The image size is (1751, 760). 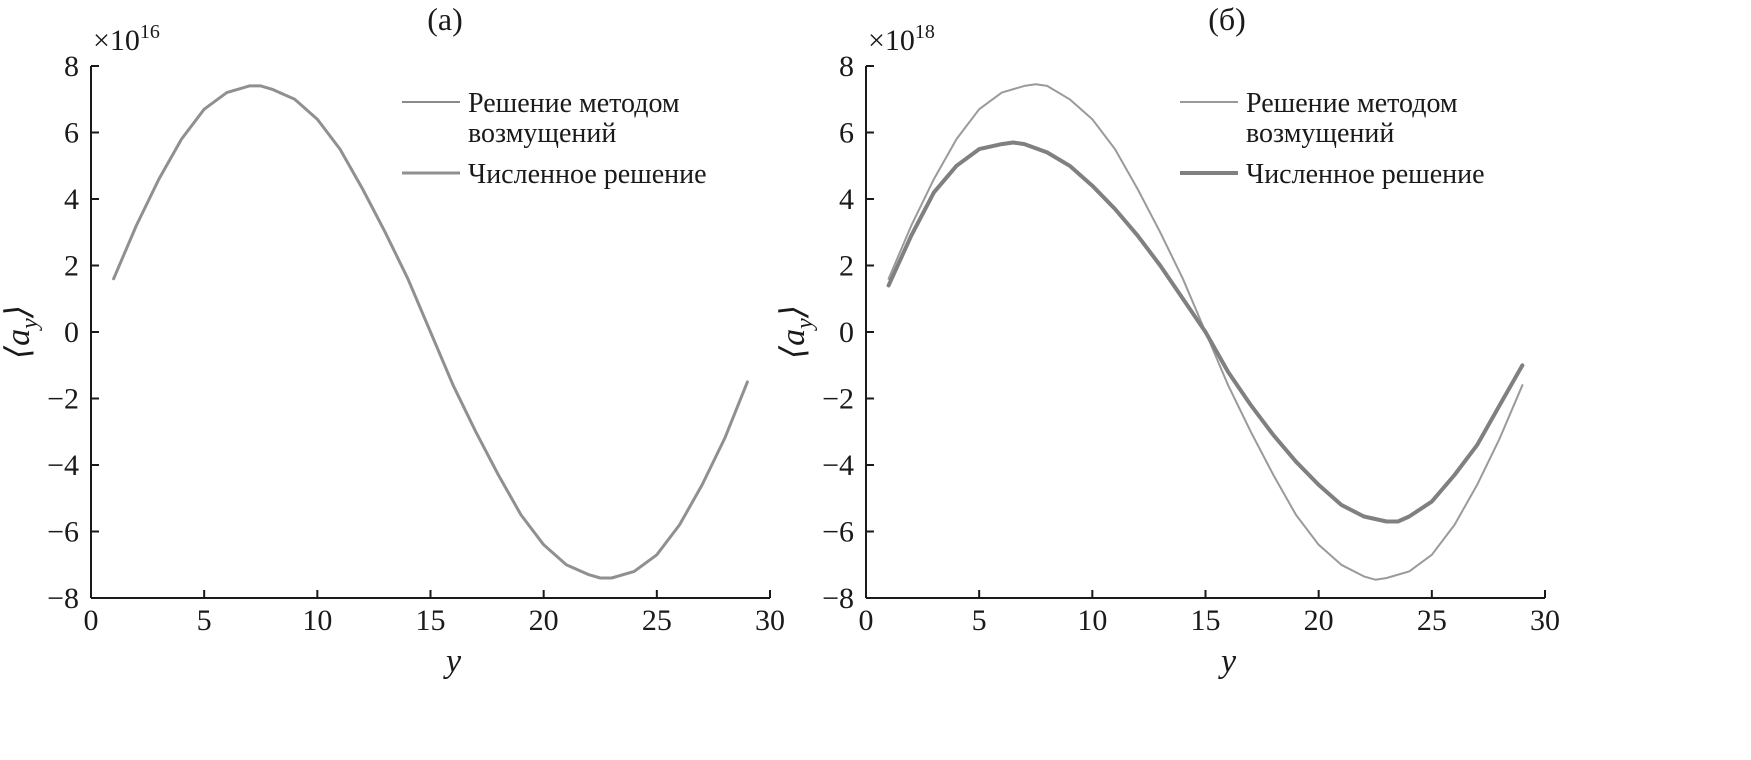 What do you see at coordinates (445, 19) in the screenshot?
I see `panel-title: (a)` at bounding box center [445, 19].